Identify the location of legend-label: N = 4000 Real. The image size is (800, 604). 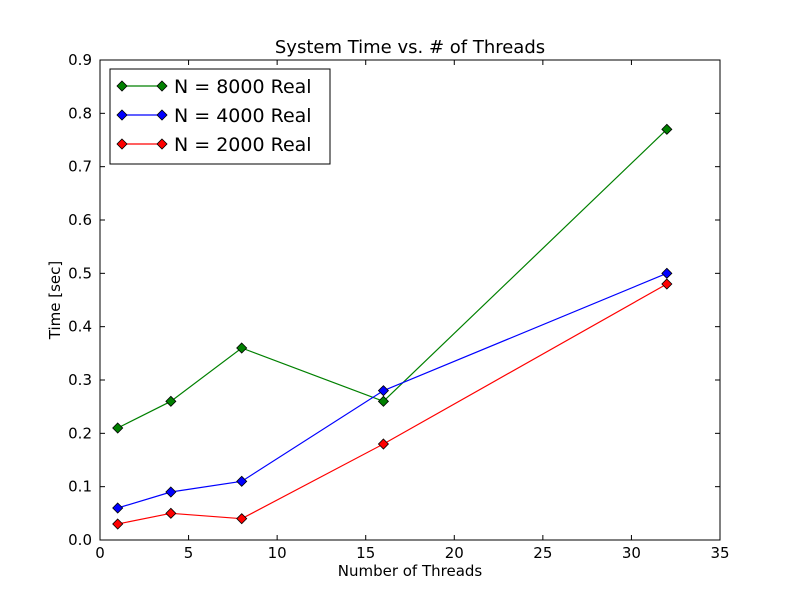
(243, 116).